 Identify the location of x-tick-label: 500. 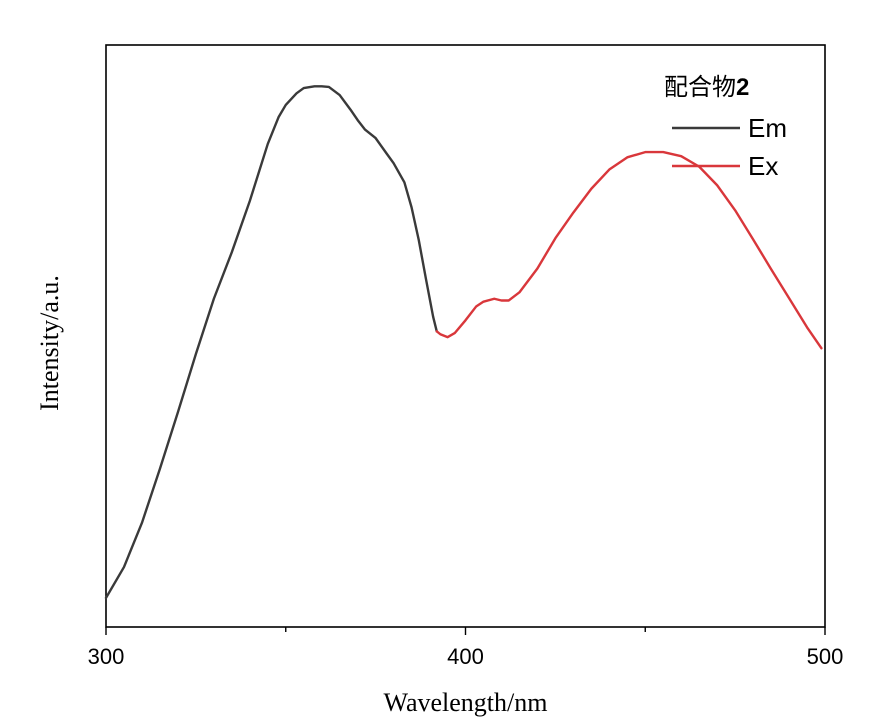
(825, 656).